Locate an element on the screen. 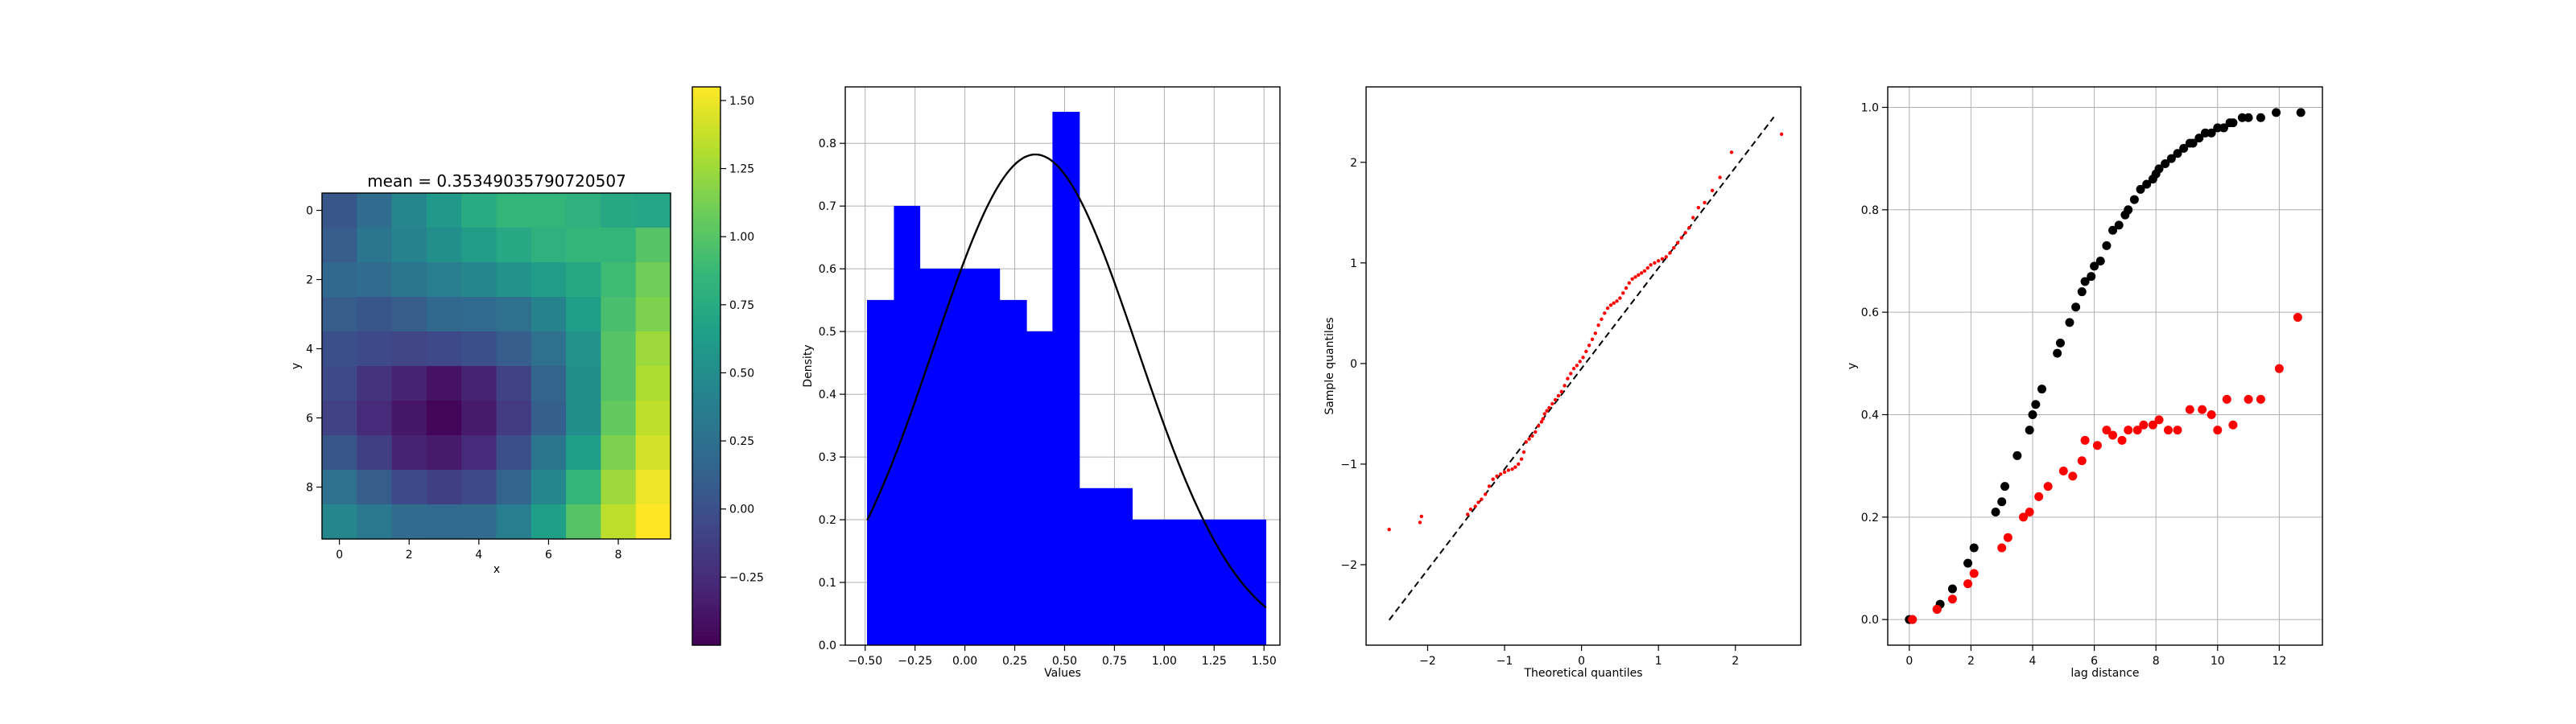 The image size is (2576, 724). colorbar-tick-label: 0.50 is located at coordinates (741, 373).